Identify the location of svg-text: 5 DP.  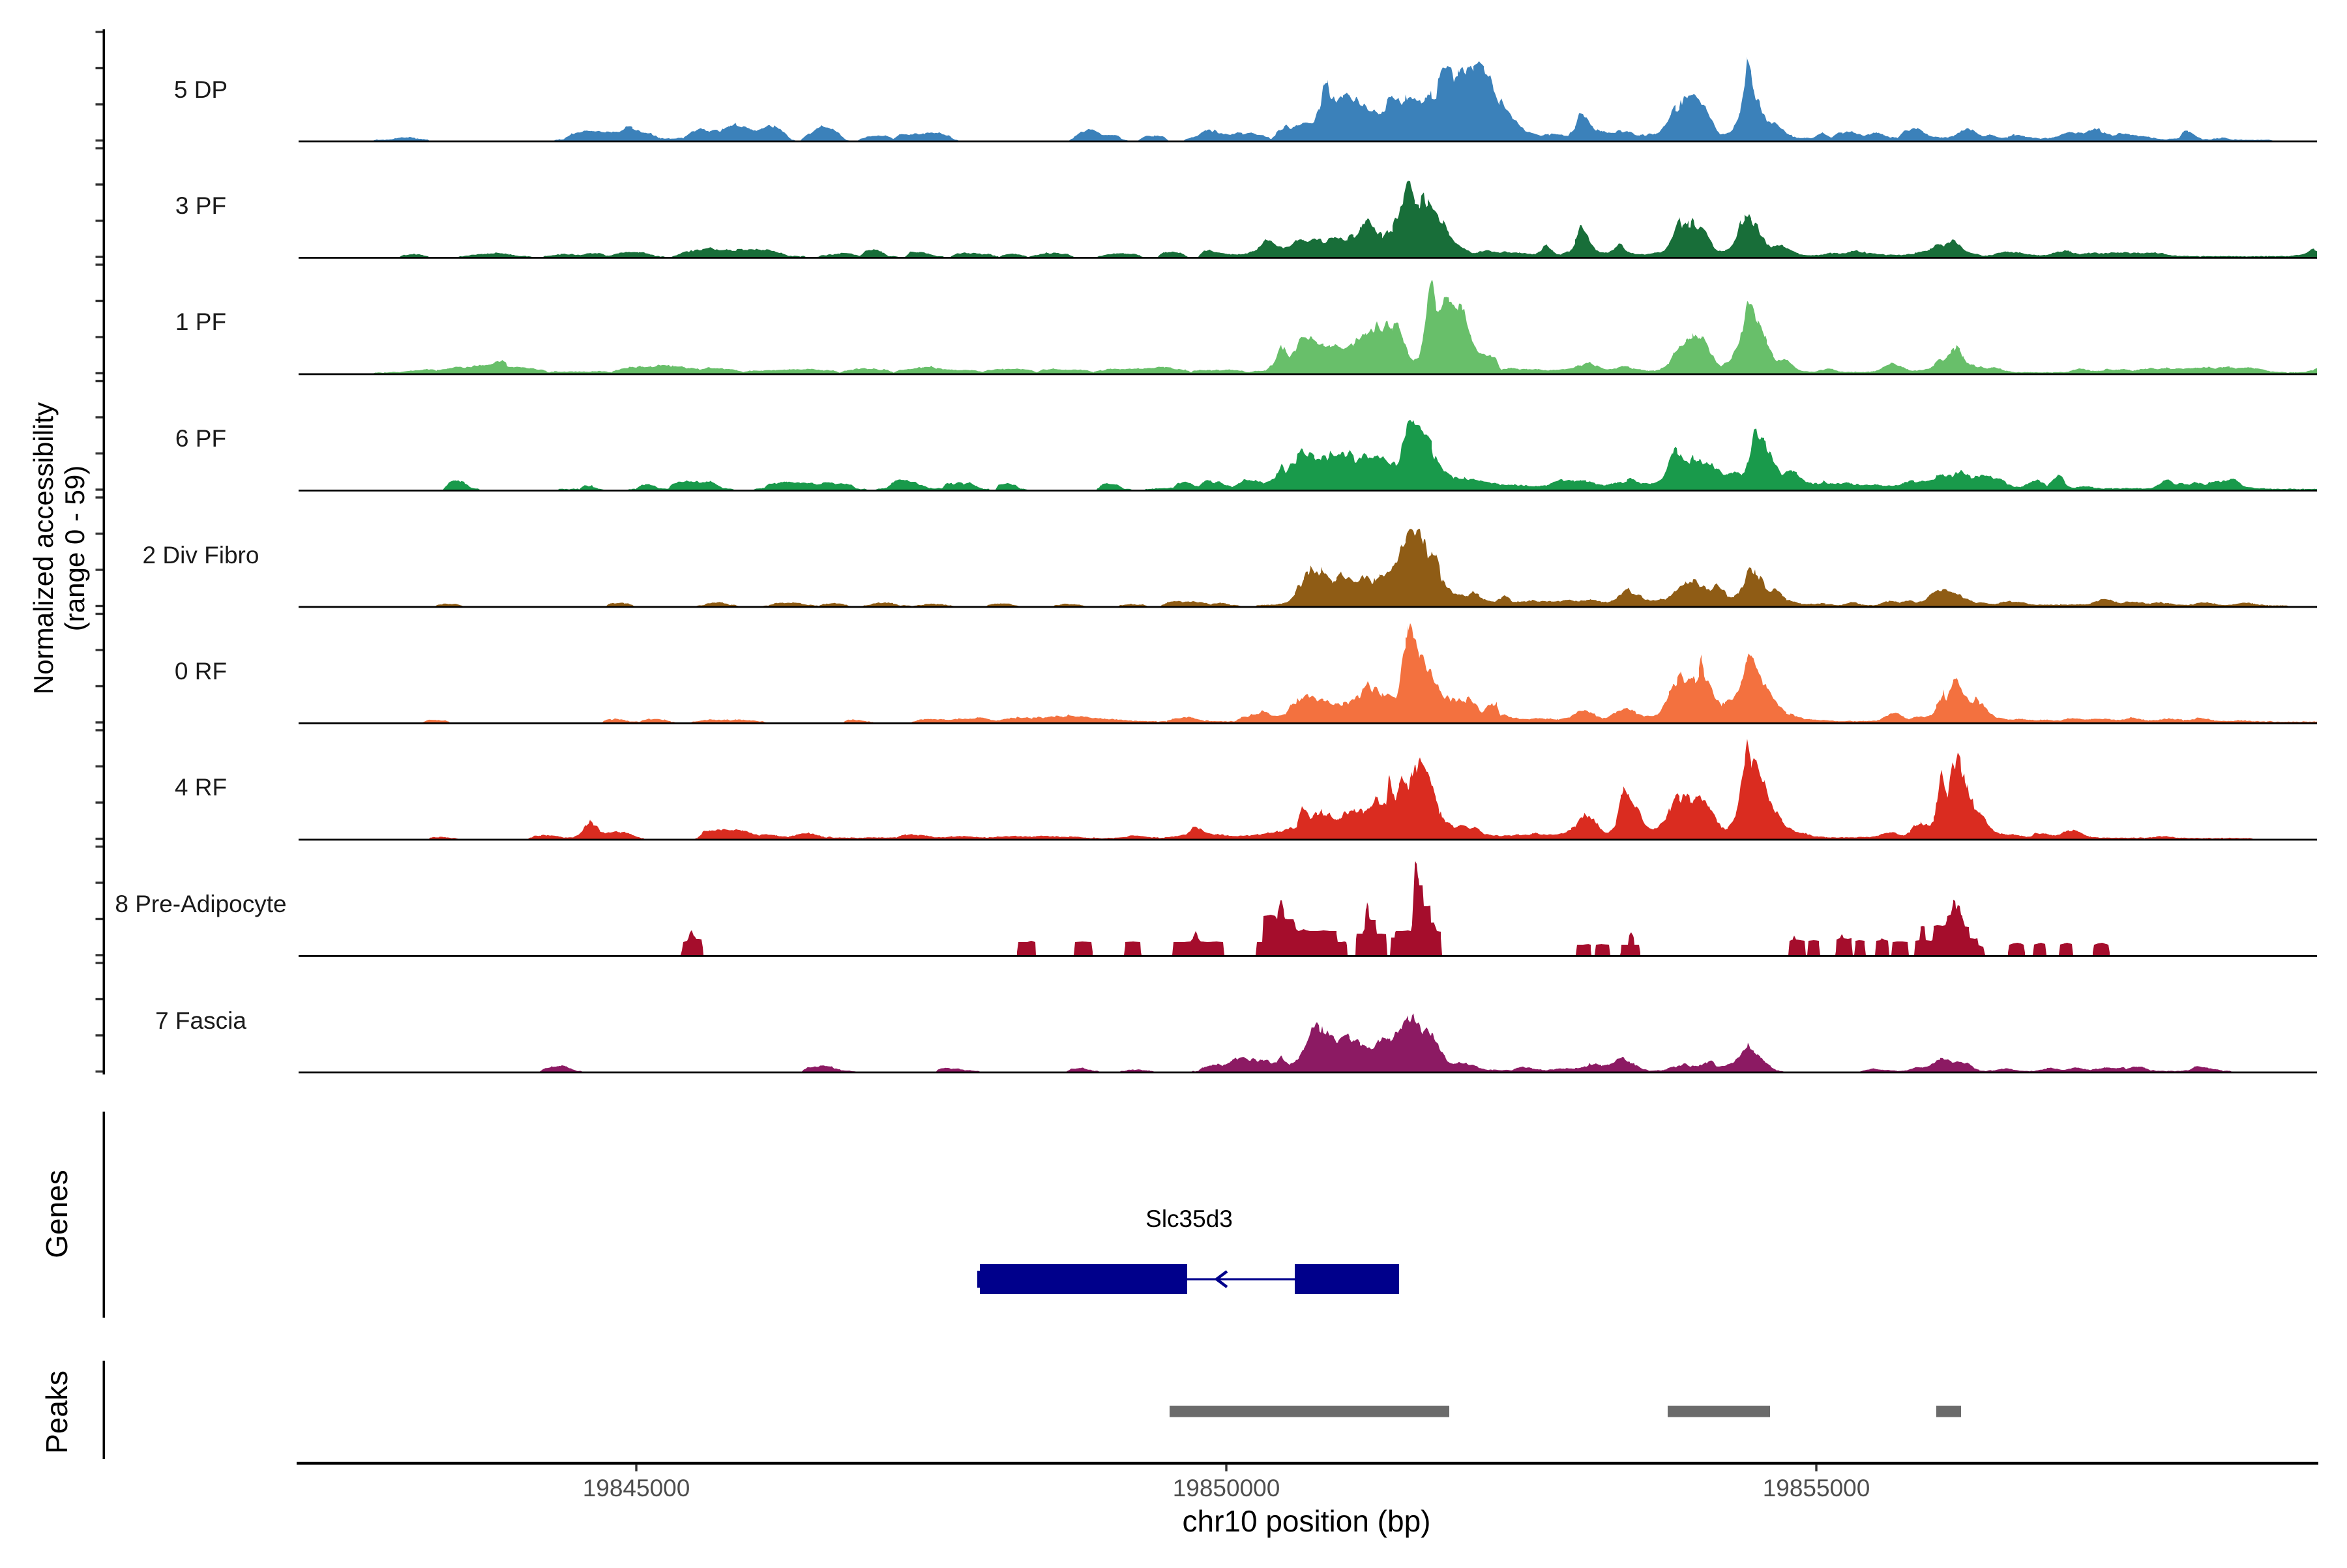
(201, 90).